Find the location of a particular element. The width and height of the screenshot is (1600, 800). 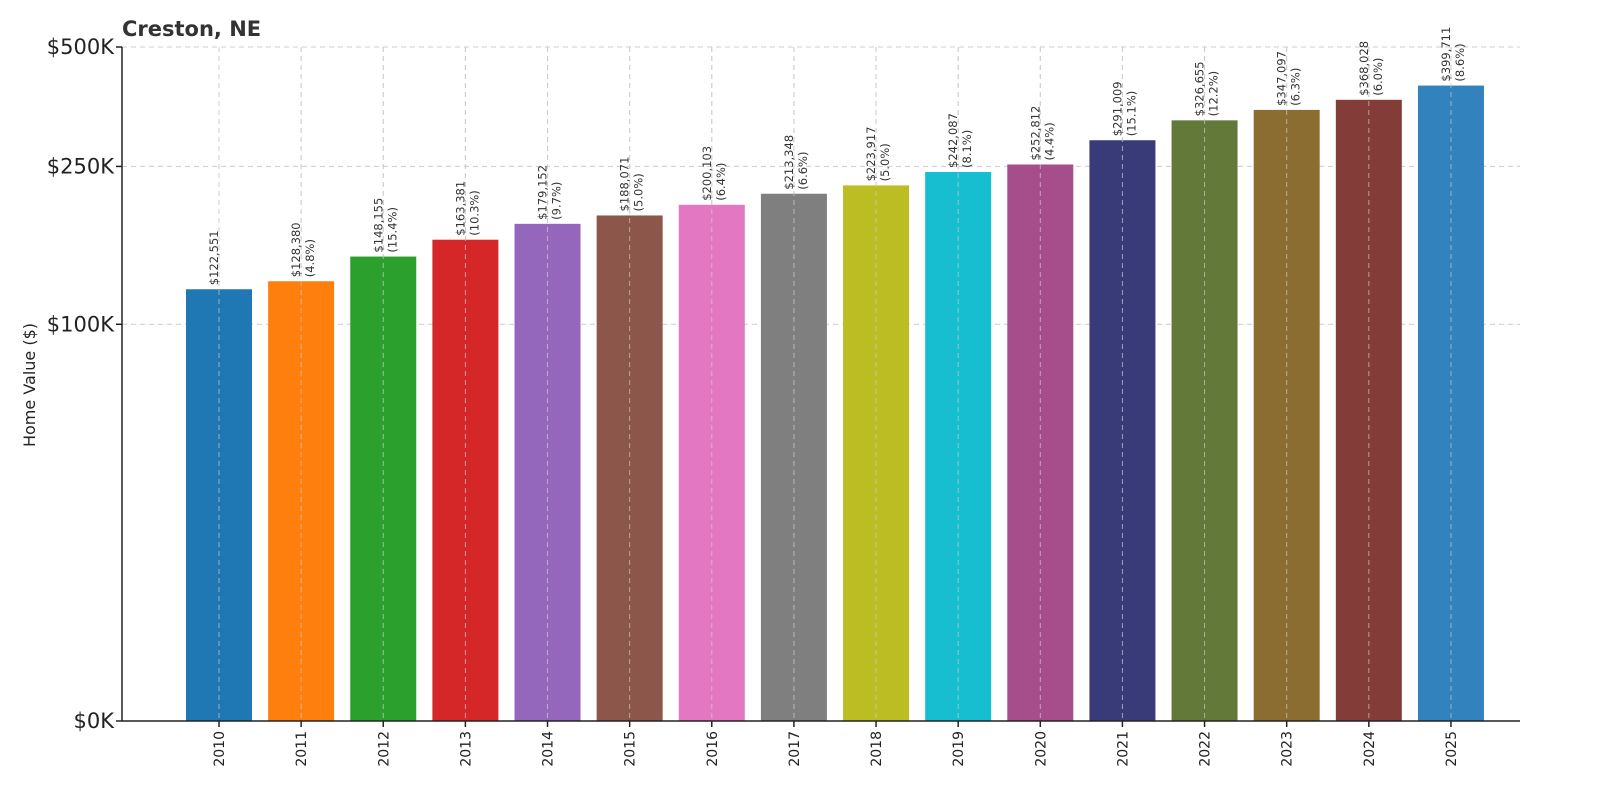

value-label-2012: $148,155 is located at coordinates (378, 225).